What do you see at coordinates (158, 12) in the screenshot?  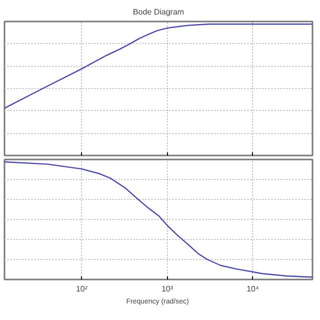 I see `chart-title: Bode Diagram` at bounding box center [158, 12].